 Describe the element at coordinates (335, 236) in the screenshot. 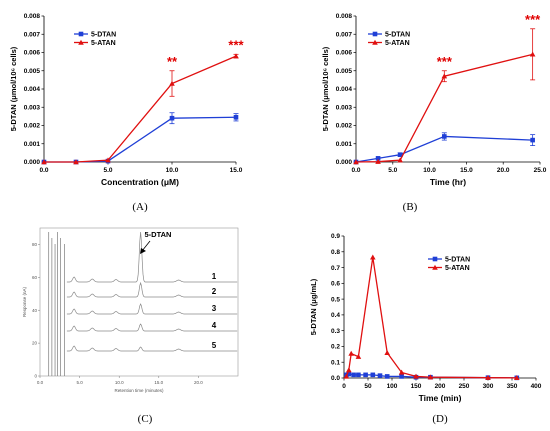

I see `d-y-tick-label: 0.9` at that location.